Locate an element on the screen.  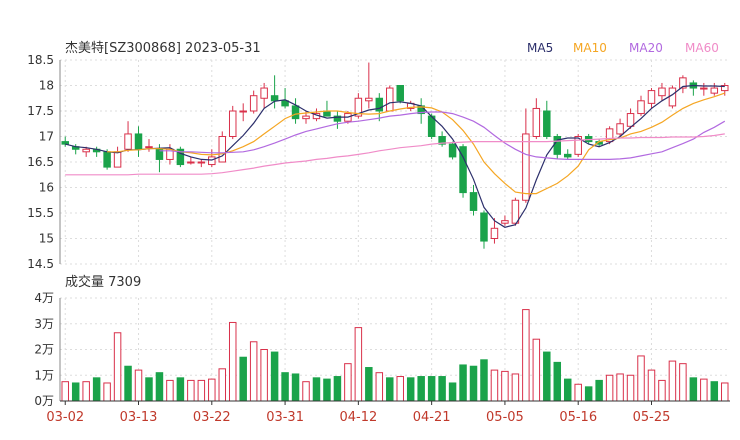
volume-tick-label: 3万 is located at coordinates (44, 324).